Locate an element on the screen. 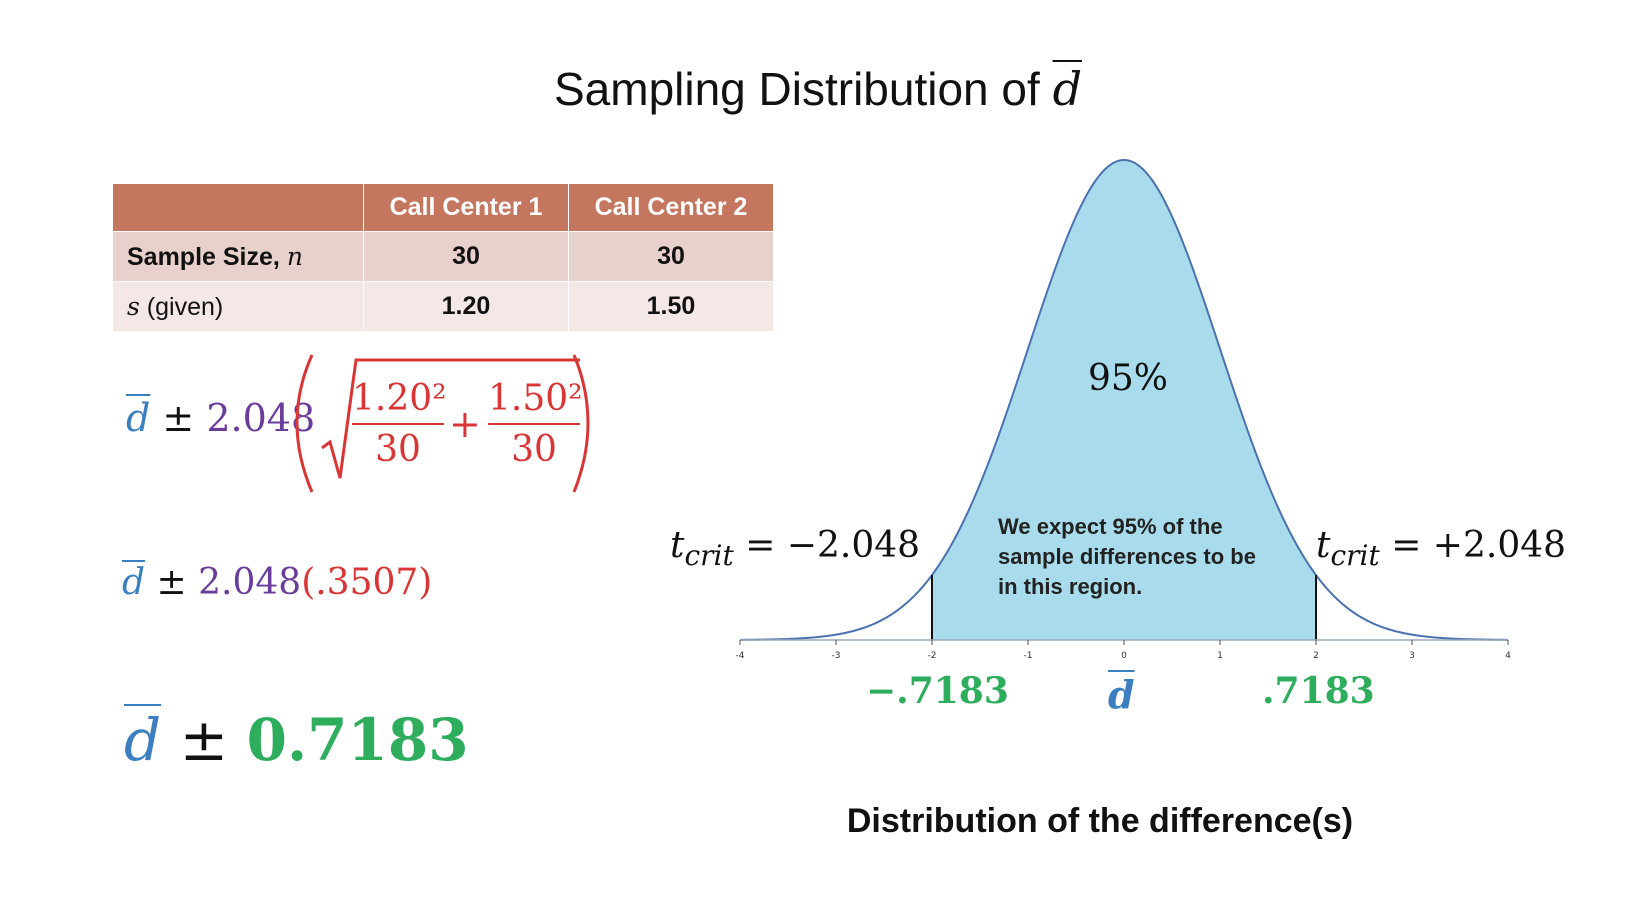 The image size is (1636, 918). axis-tick-label: 0 is located at coordinates (1124, 656).